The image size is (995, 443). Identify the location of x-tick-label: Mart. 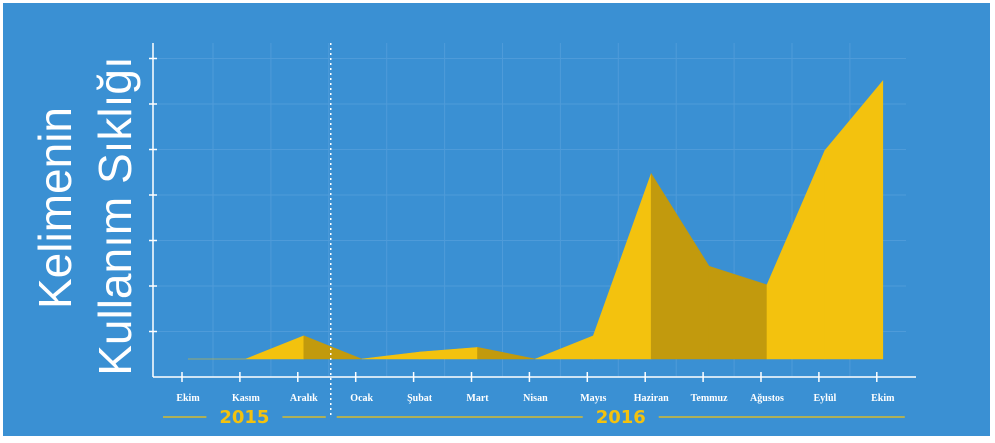
(477, 398).